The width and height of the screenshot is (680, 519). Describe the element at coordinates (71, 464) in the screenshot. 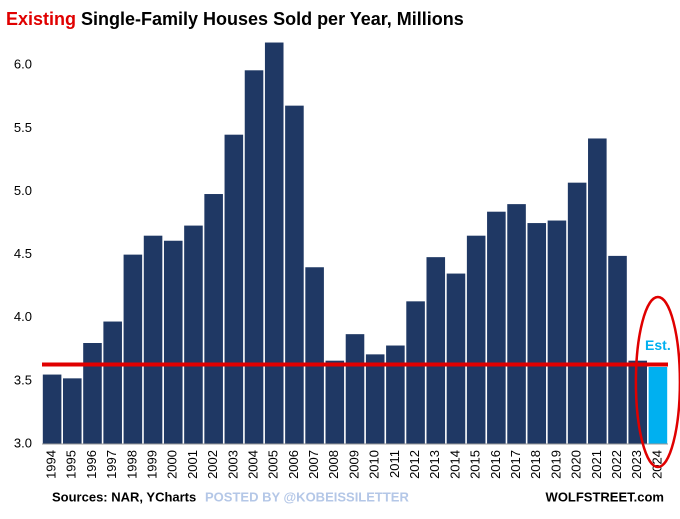

I see `x-tick-label: 1995` at that location.